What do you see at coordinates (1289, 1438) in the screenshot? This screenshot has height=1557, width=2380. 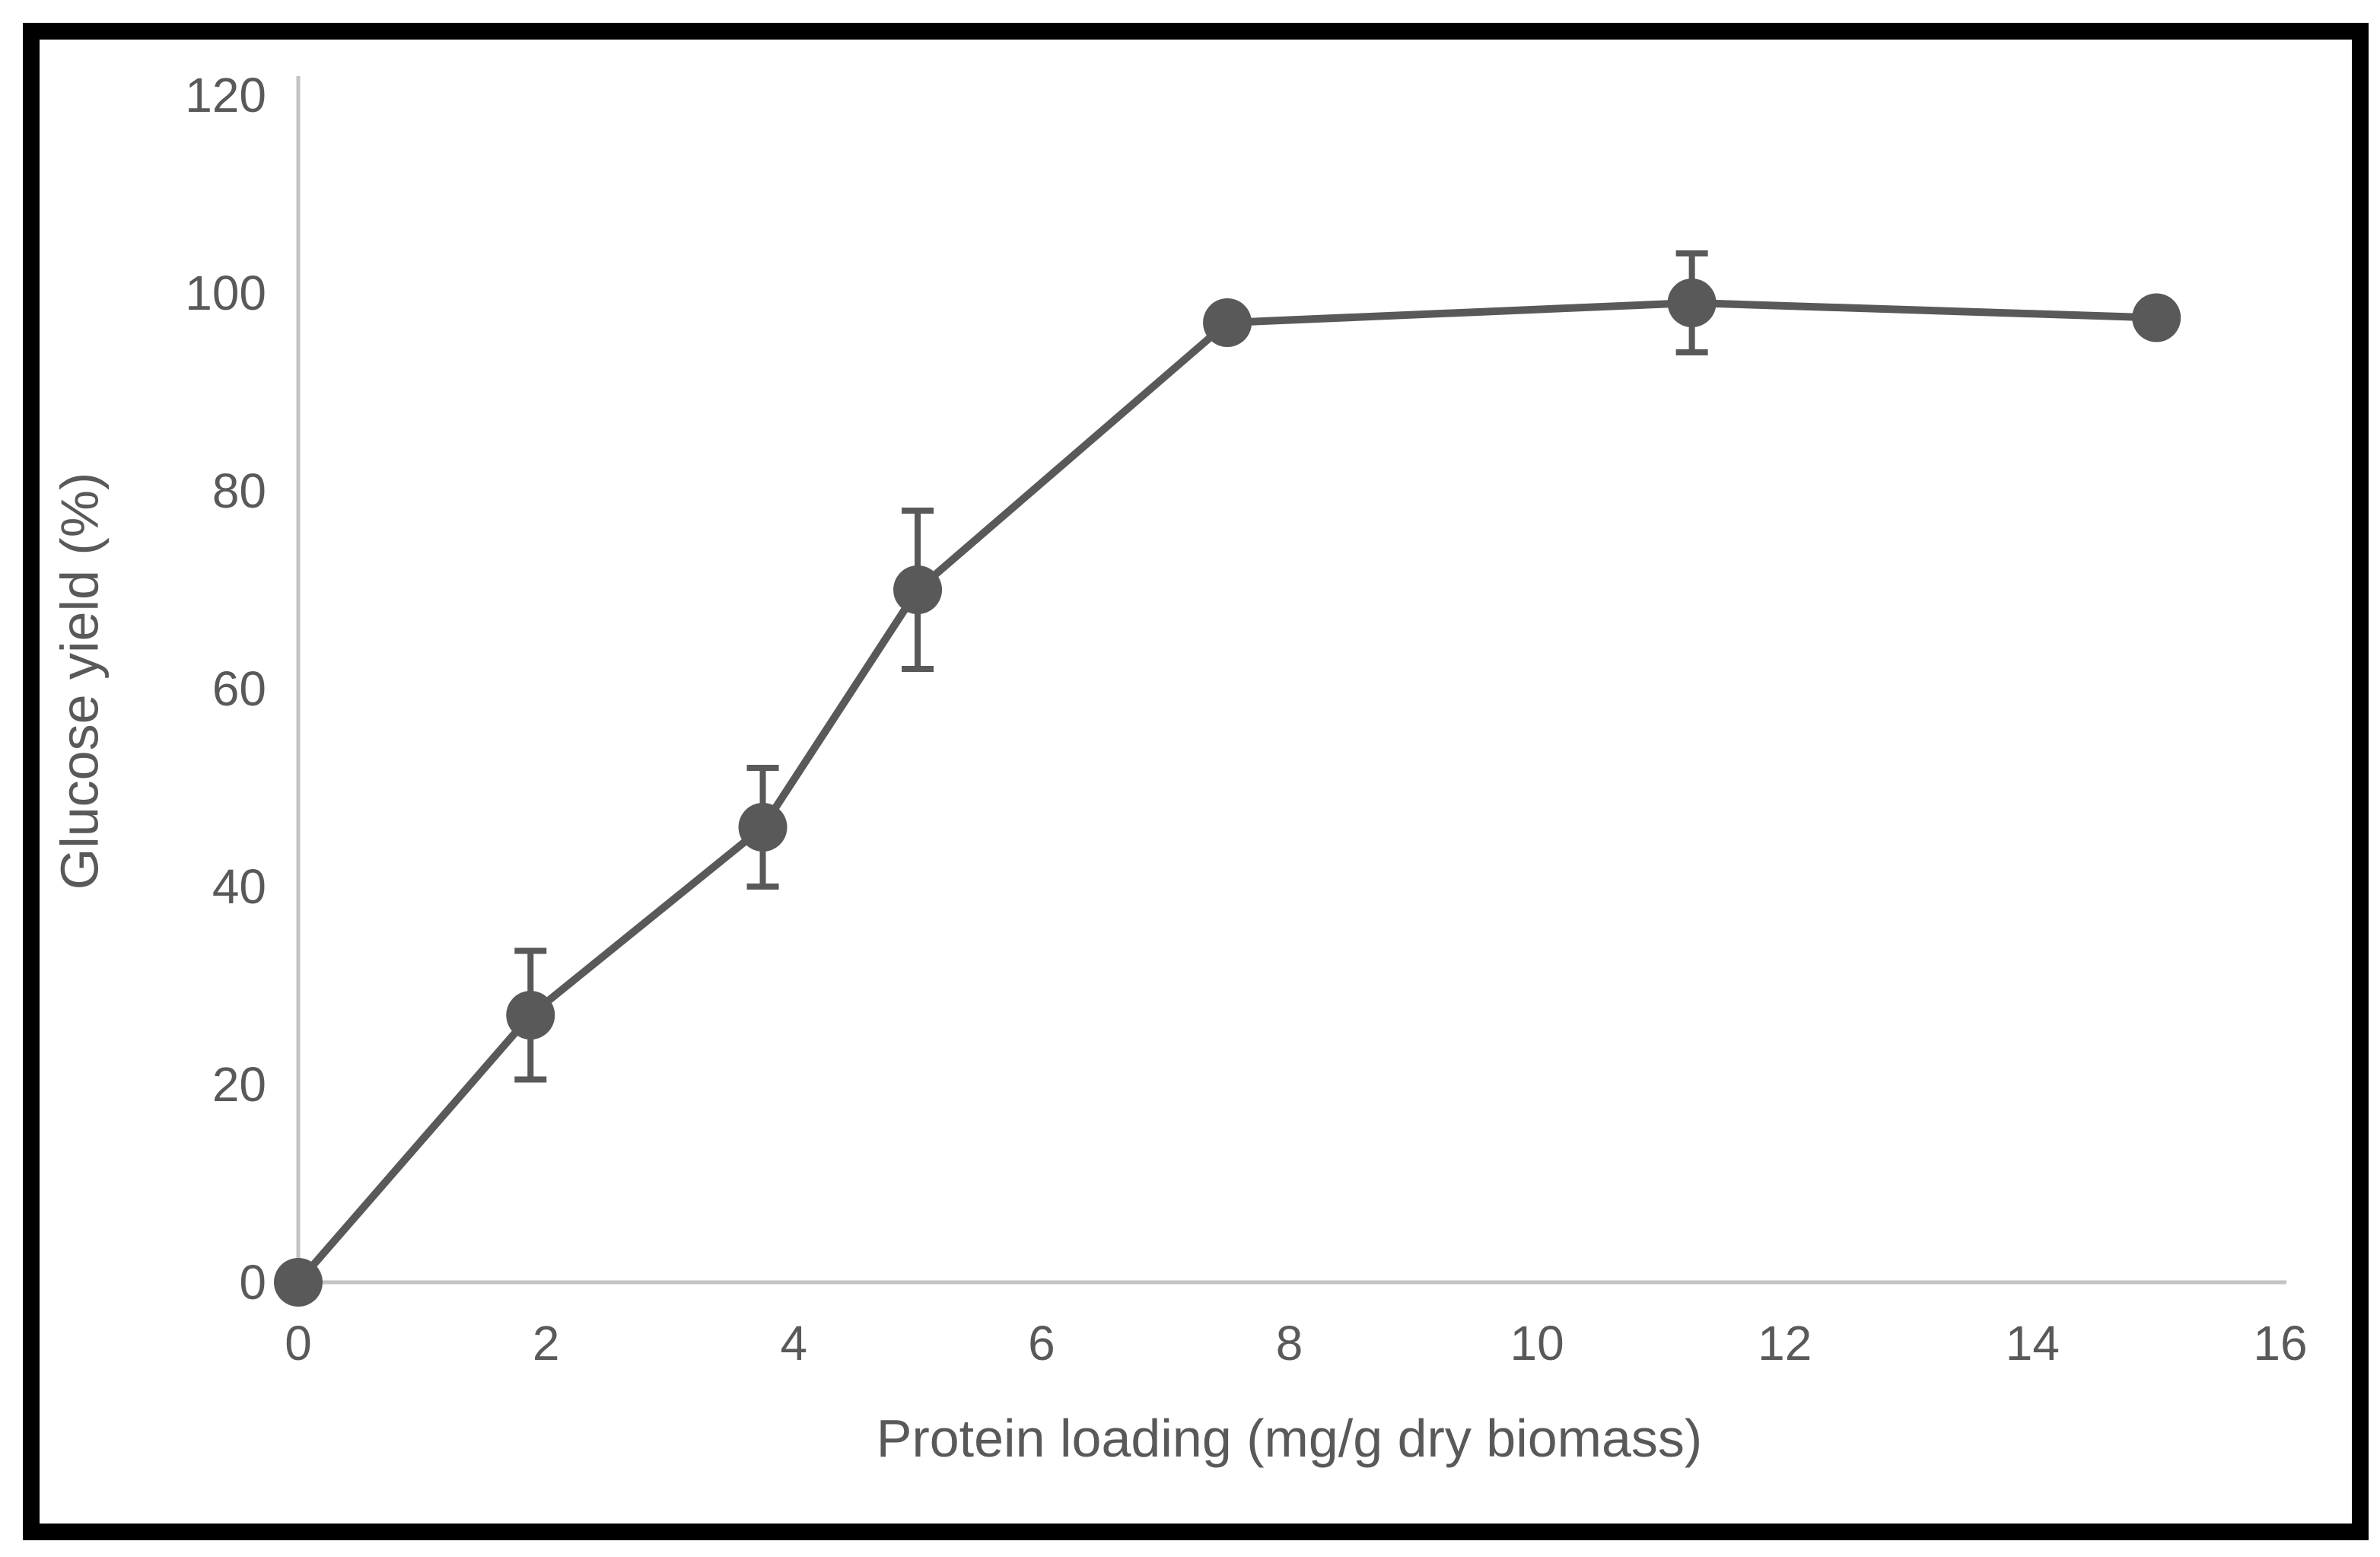 I see `x-axis-title: Protein loading (mg/g dry biomass)` at bounding box center [1289, 1438].